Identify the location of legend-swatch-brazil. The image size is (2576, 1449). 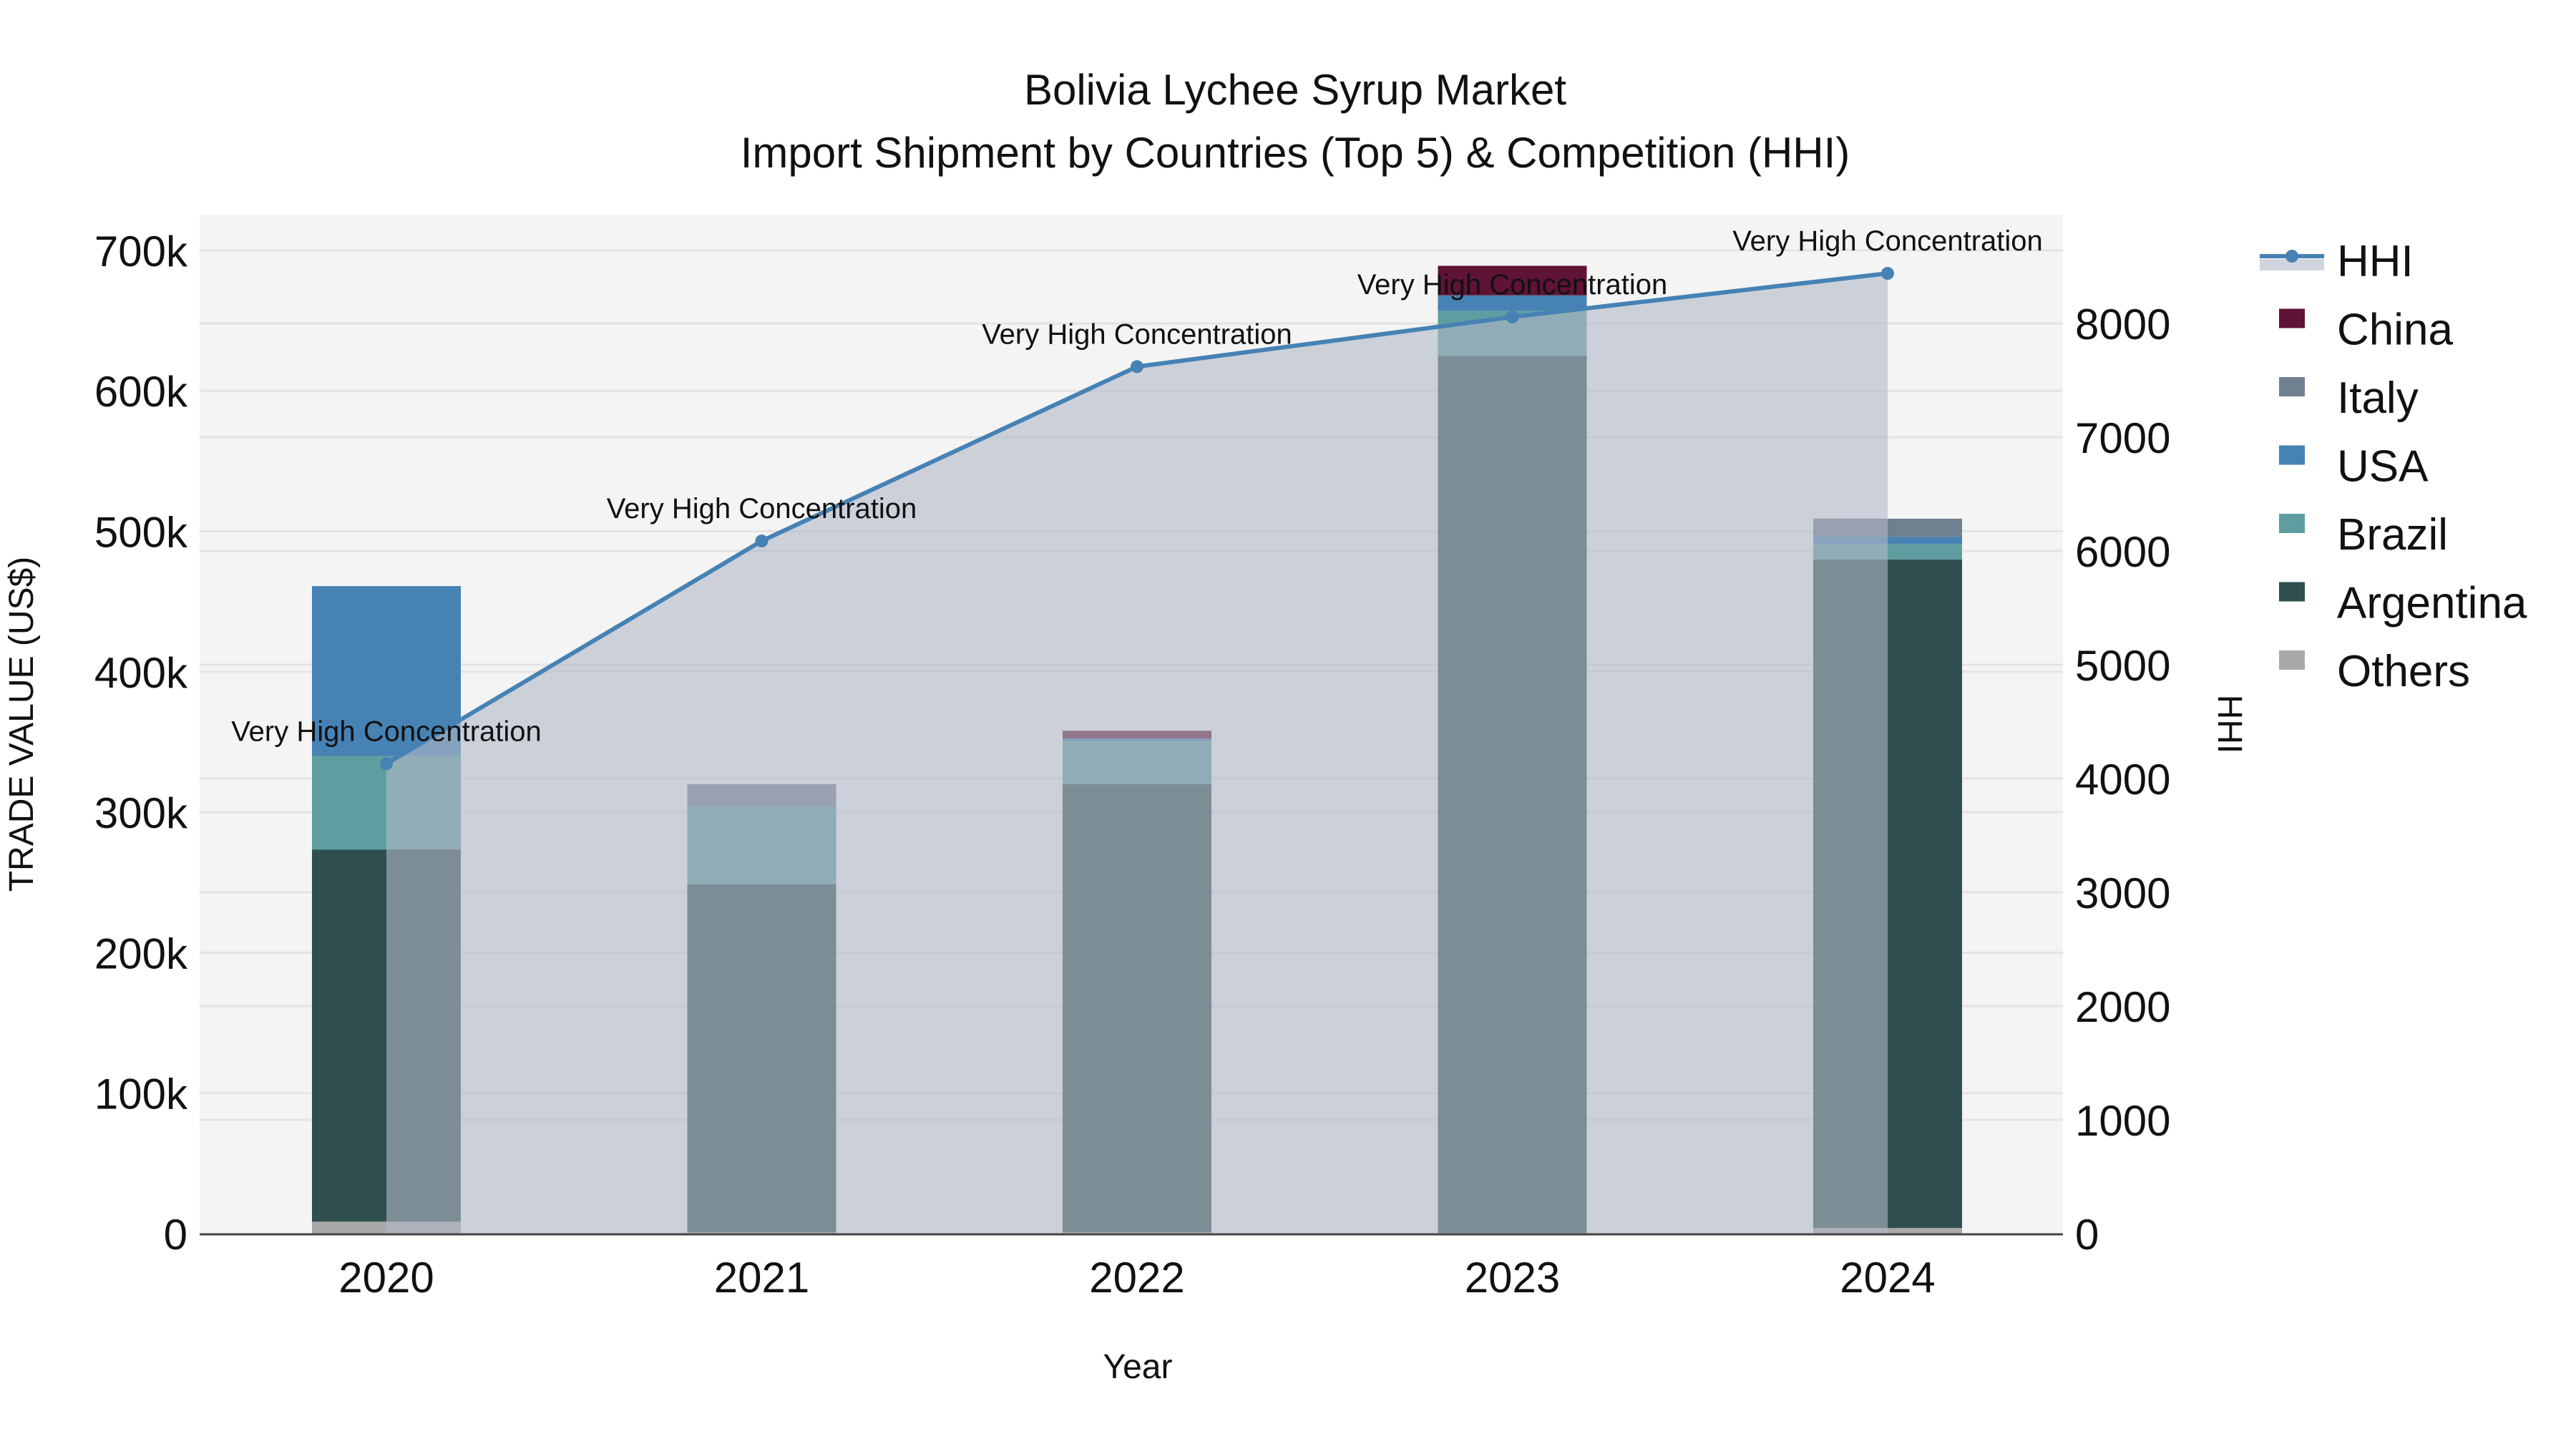
(2292, 523).